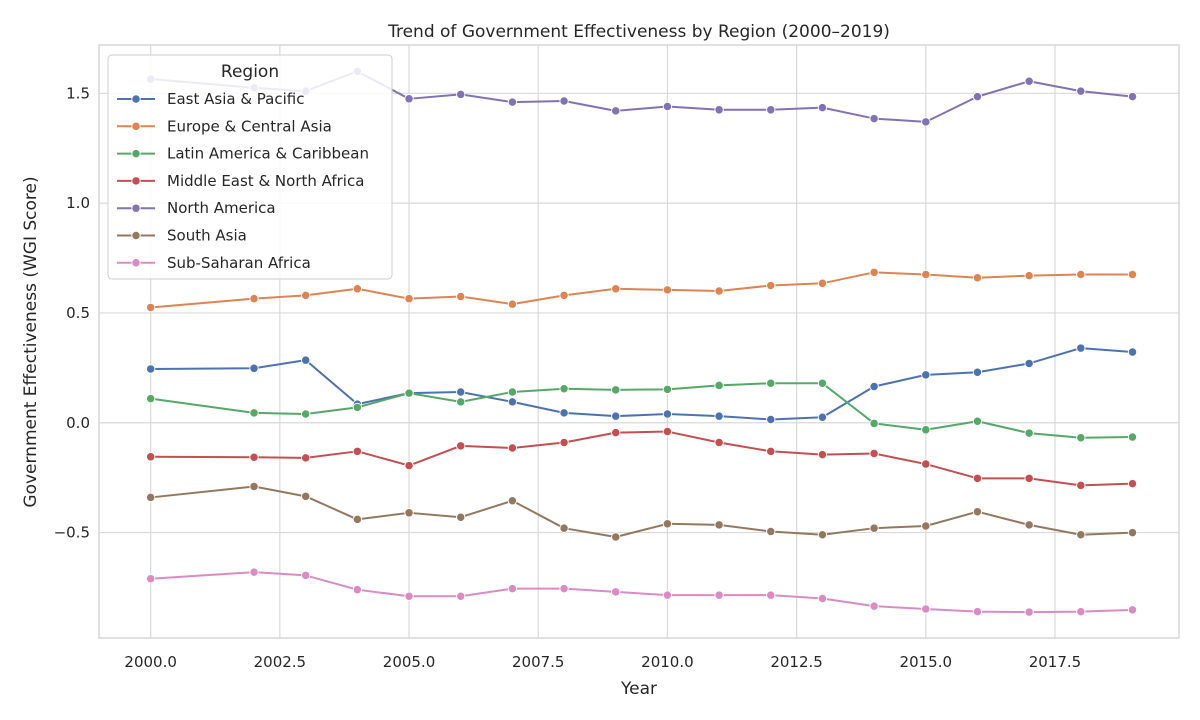 Image resolution: width=1200 pixels, height=720 pixels. Describe the element at coordinates (926, 662) in the screenshot. I see `x-tick-label: 2015.0` at that location.